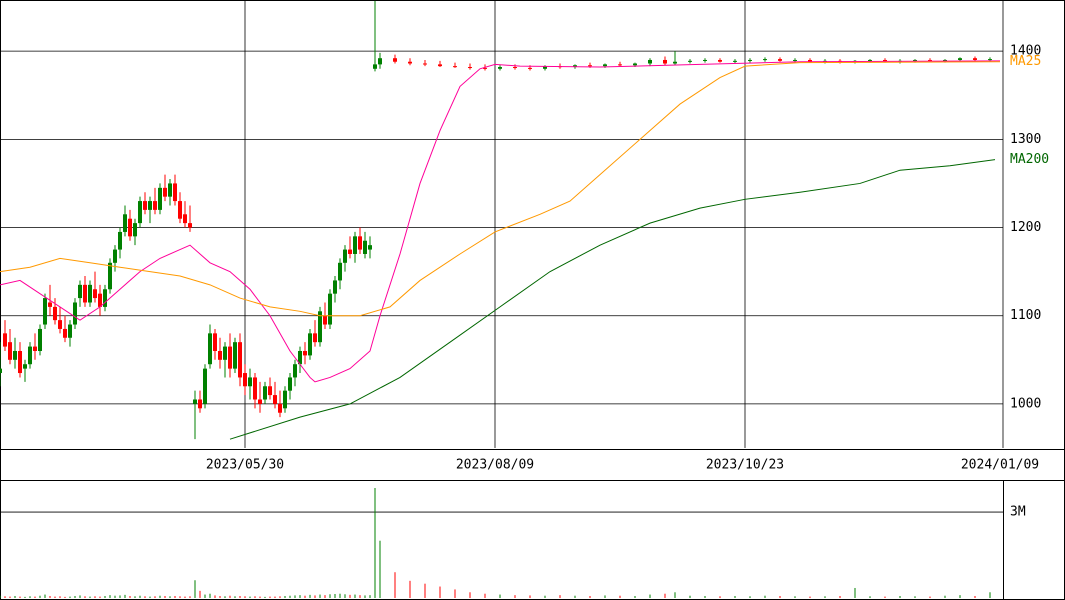 This screenshot has height=600, width=1065. I want to click on y-tick-label: 1100, so click(1025, 315).